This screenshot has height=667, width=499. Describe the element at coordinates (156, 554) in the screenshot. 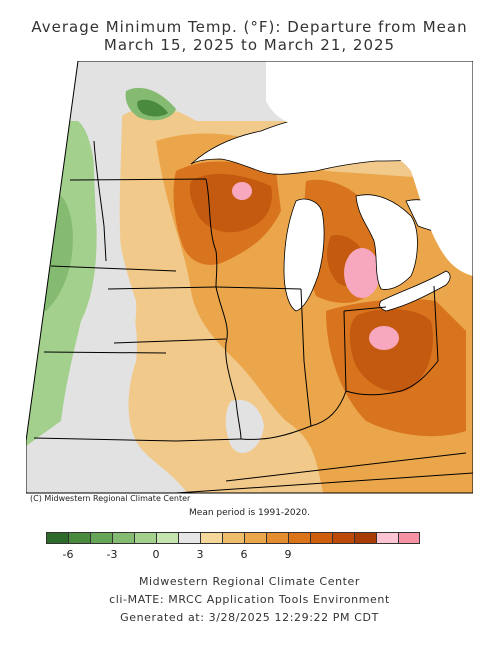

I see `legend-tick-label: 0` at that location.